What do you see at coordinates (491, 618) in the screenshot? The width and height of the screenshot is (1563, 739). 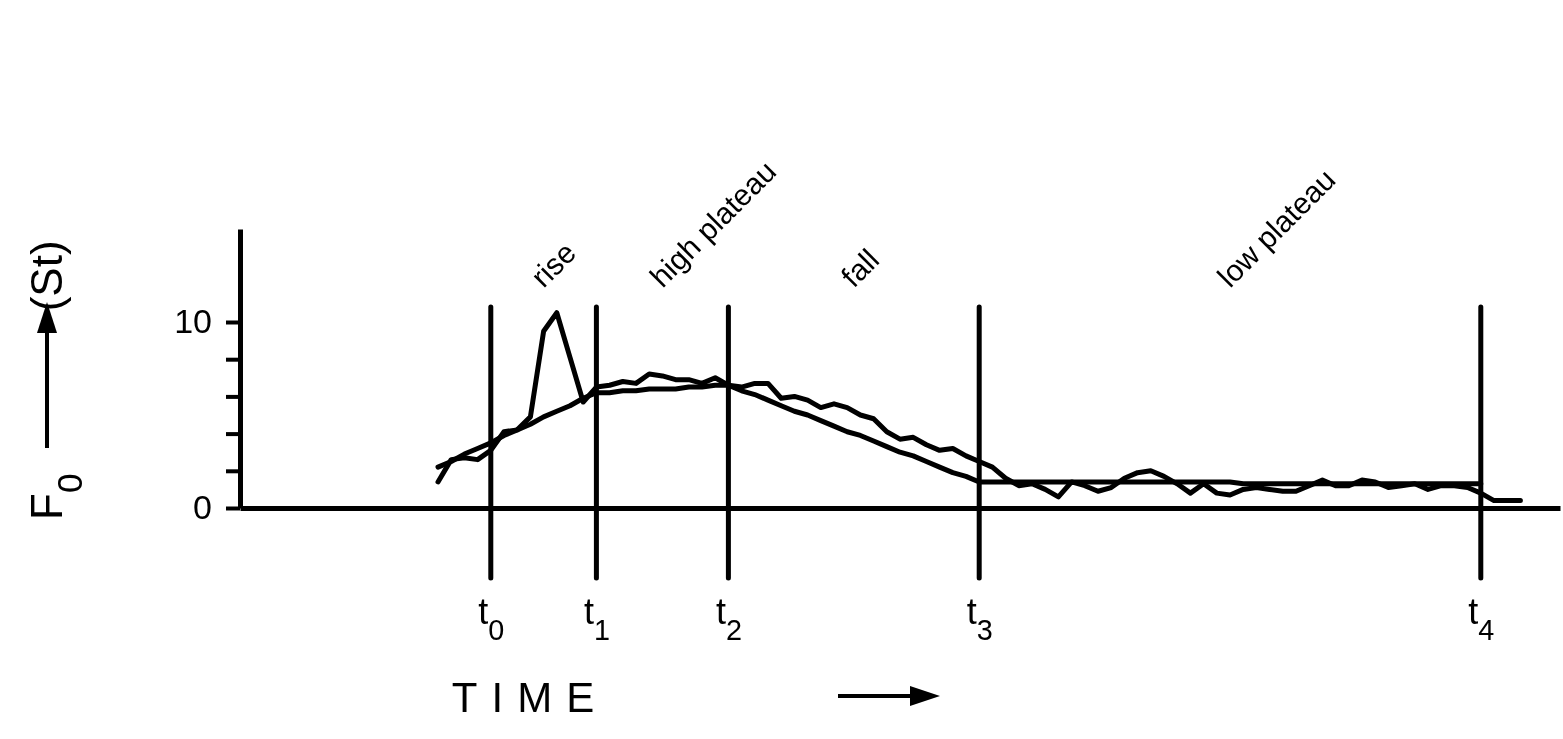 I see `x-tick-label: t$_{0}$` at bounding box center [491, 618].